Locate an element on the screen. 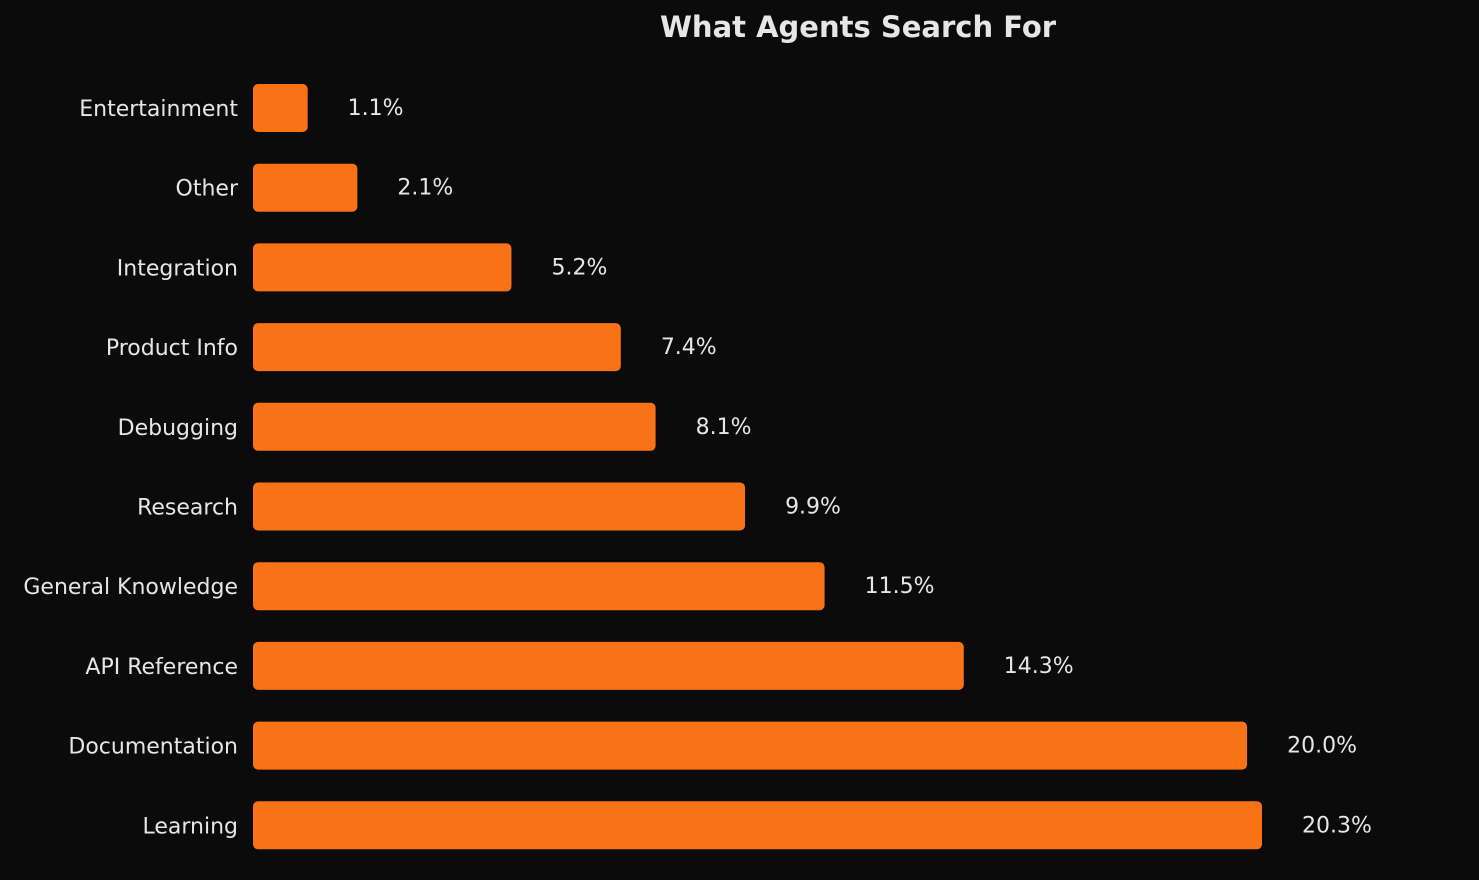 The height and width of the screenshot is (880, 1479). category-label-integration: Integration is located at coordinates (177, 268).